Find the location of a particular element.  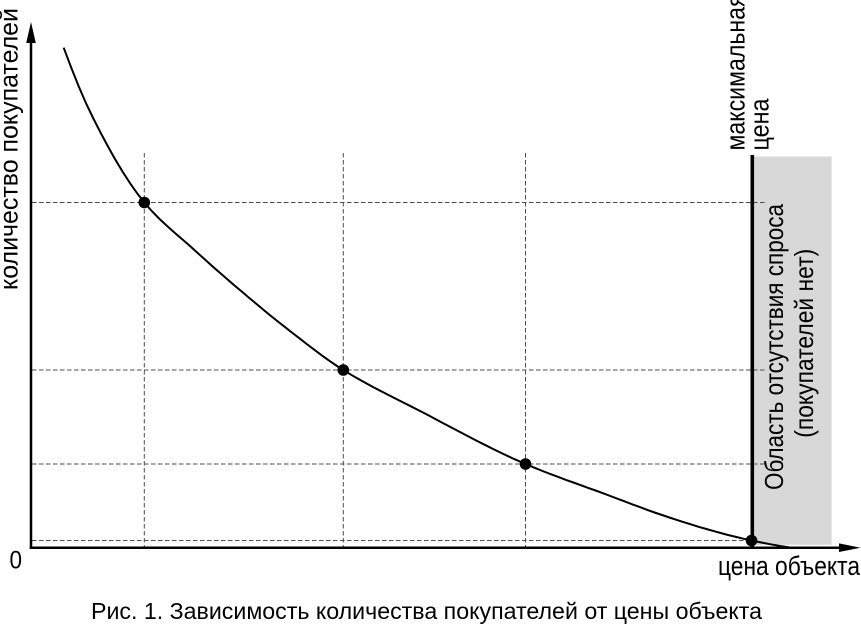

svg-text: (покупателей нет) is located at coordinates (804, 343).